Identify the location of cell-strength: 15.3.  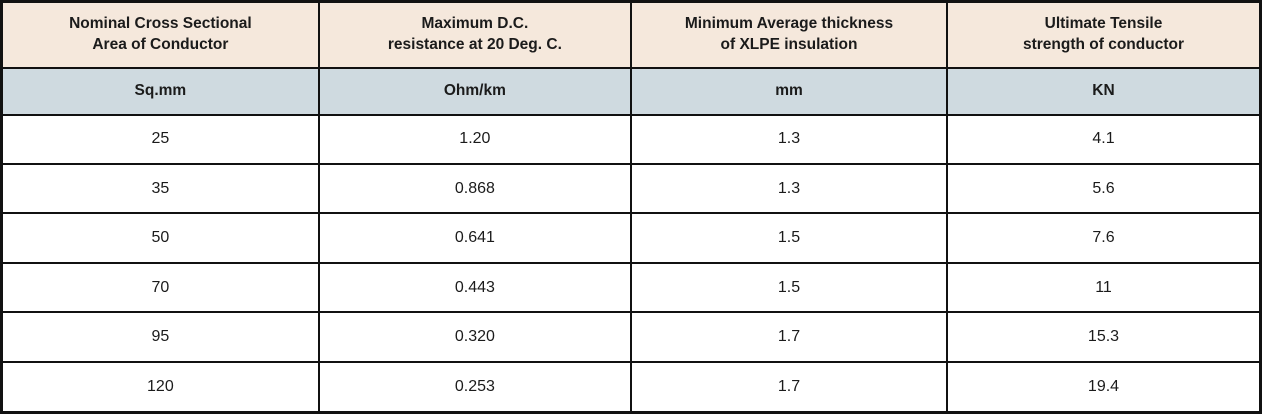
(1103, 337).